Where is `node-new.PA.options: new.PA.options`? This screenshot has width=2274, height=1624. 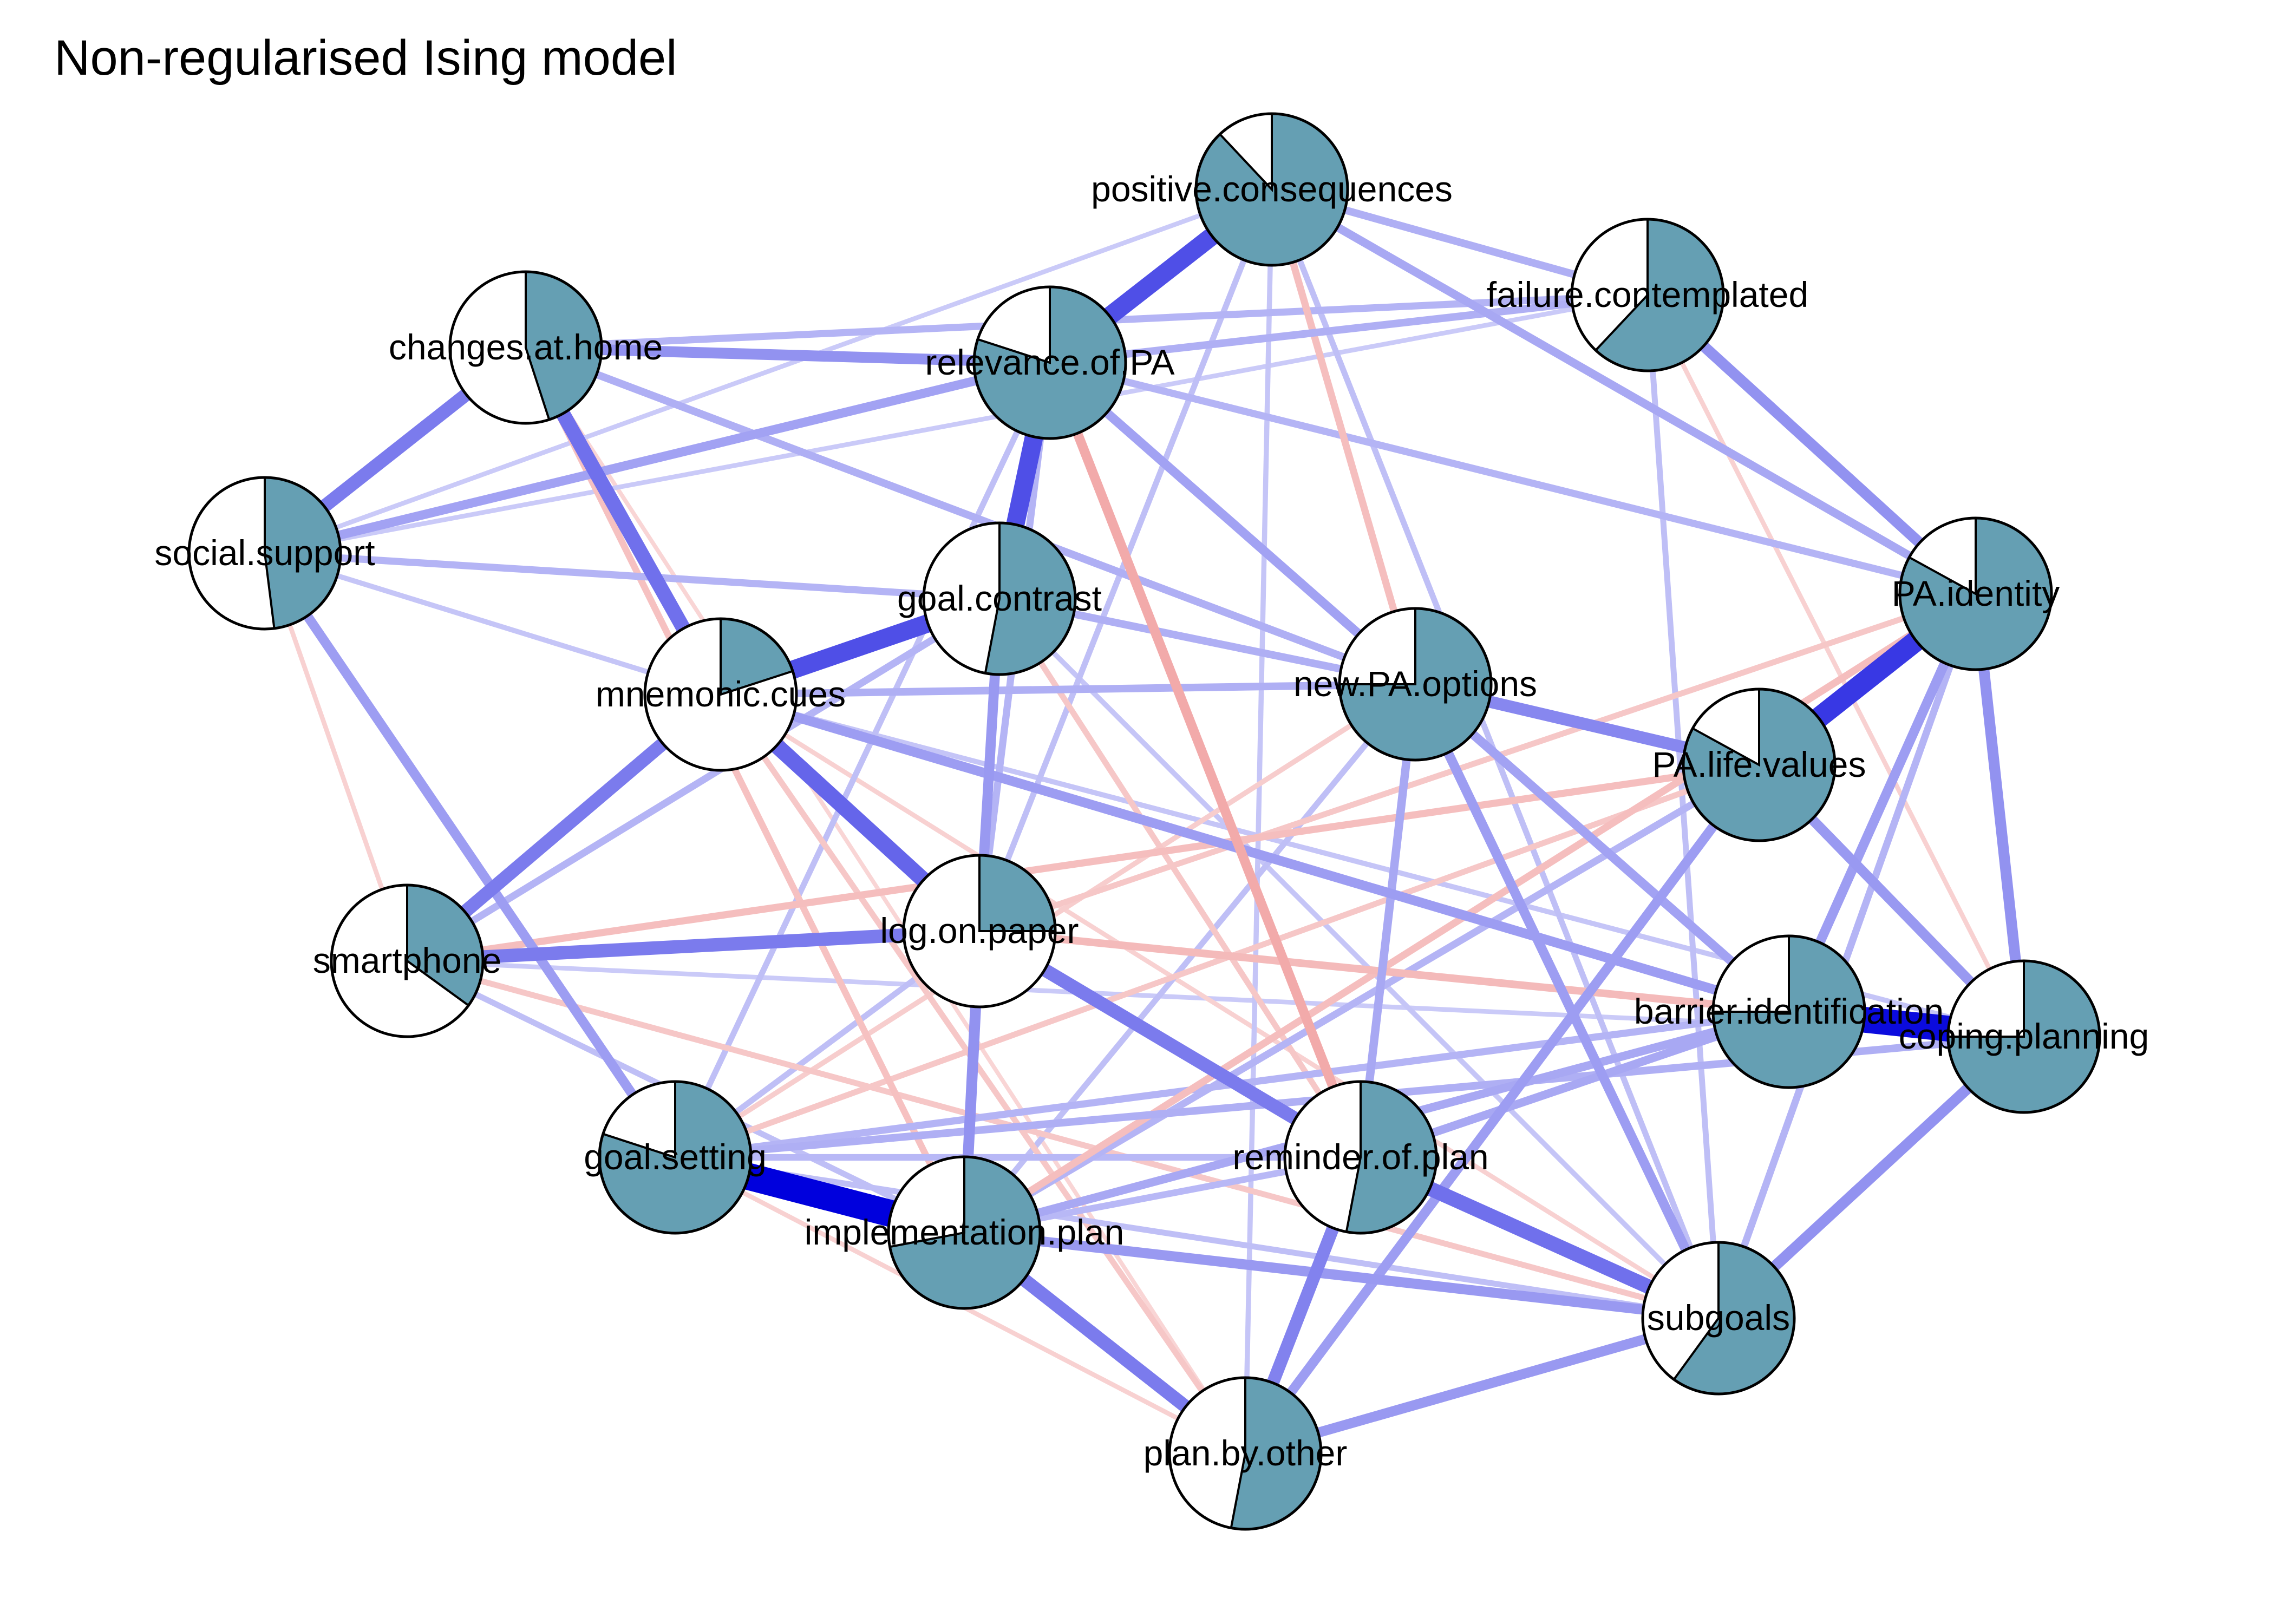 node-new.PA.options: new.PA.options is located at coordinates (1415, 685).